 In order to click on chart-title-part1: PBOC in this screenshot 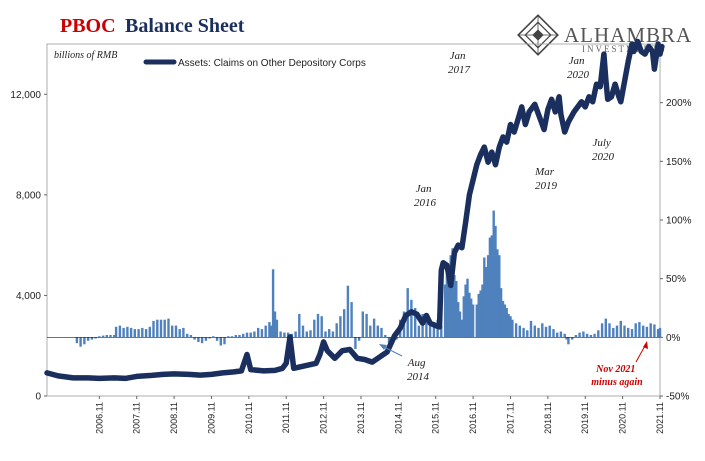, I will do `click(88, 26)`.